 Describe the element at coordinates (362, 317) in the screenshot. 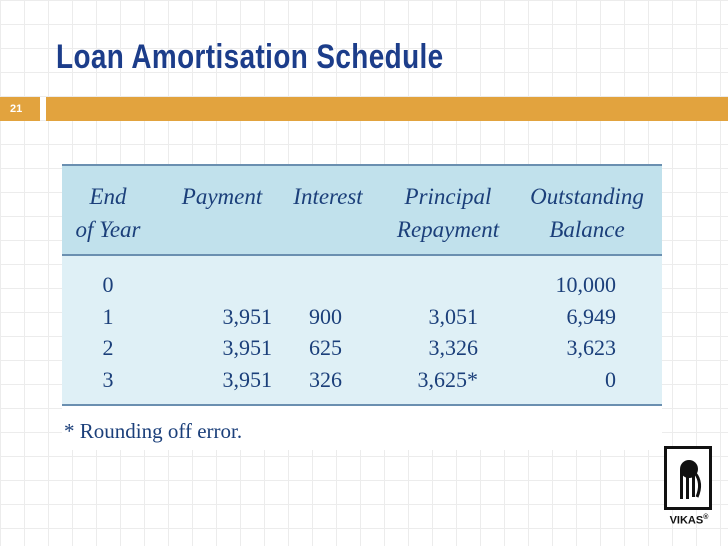

I see `table-row: 1 3,951 900 3,051 6,949` at that location.